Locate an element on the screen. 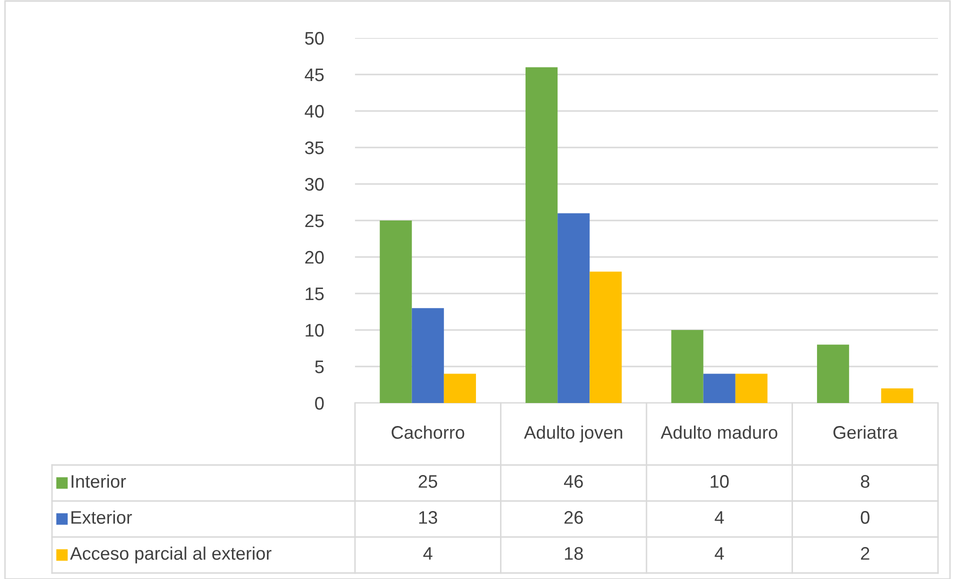 The width and height of the screenshot is (955, 579). legend-label: Acceso parcial al exterior is located at coordinates (171, 555).